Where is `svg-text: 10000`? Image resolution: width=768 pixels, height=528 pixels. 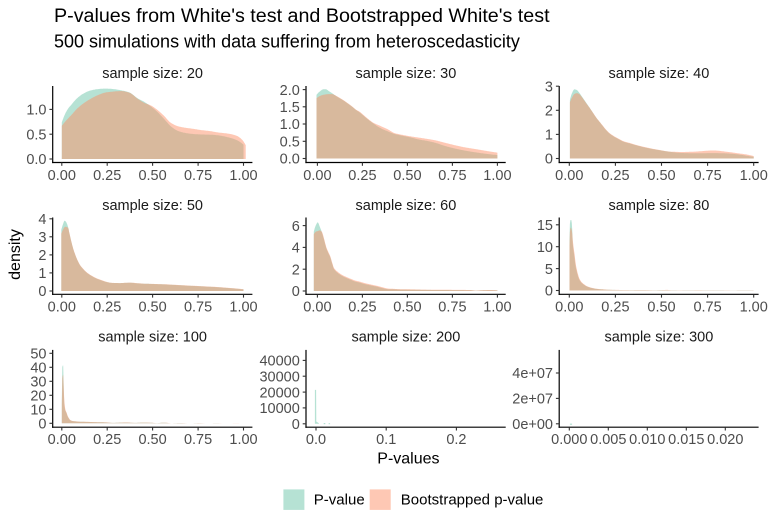
svg-text: 10000 is located at coordinates (279, 409).